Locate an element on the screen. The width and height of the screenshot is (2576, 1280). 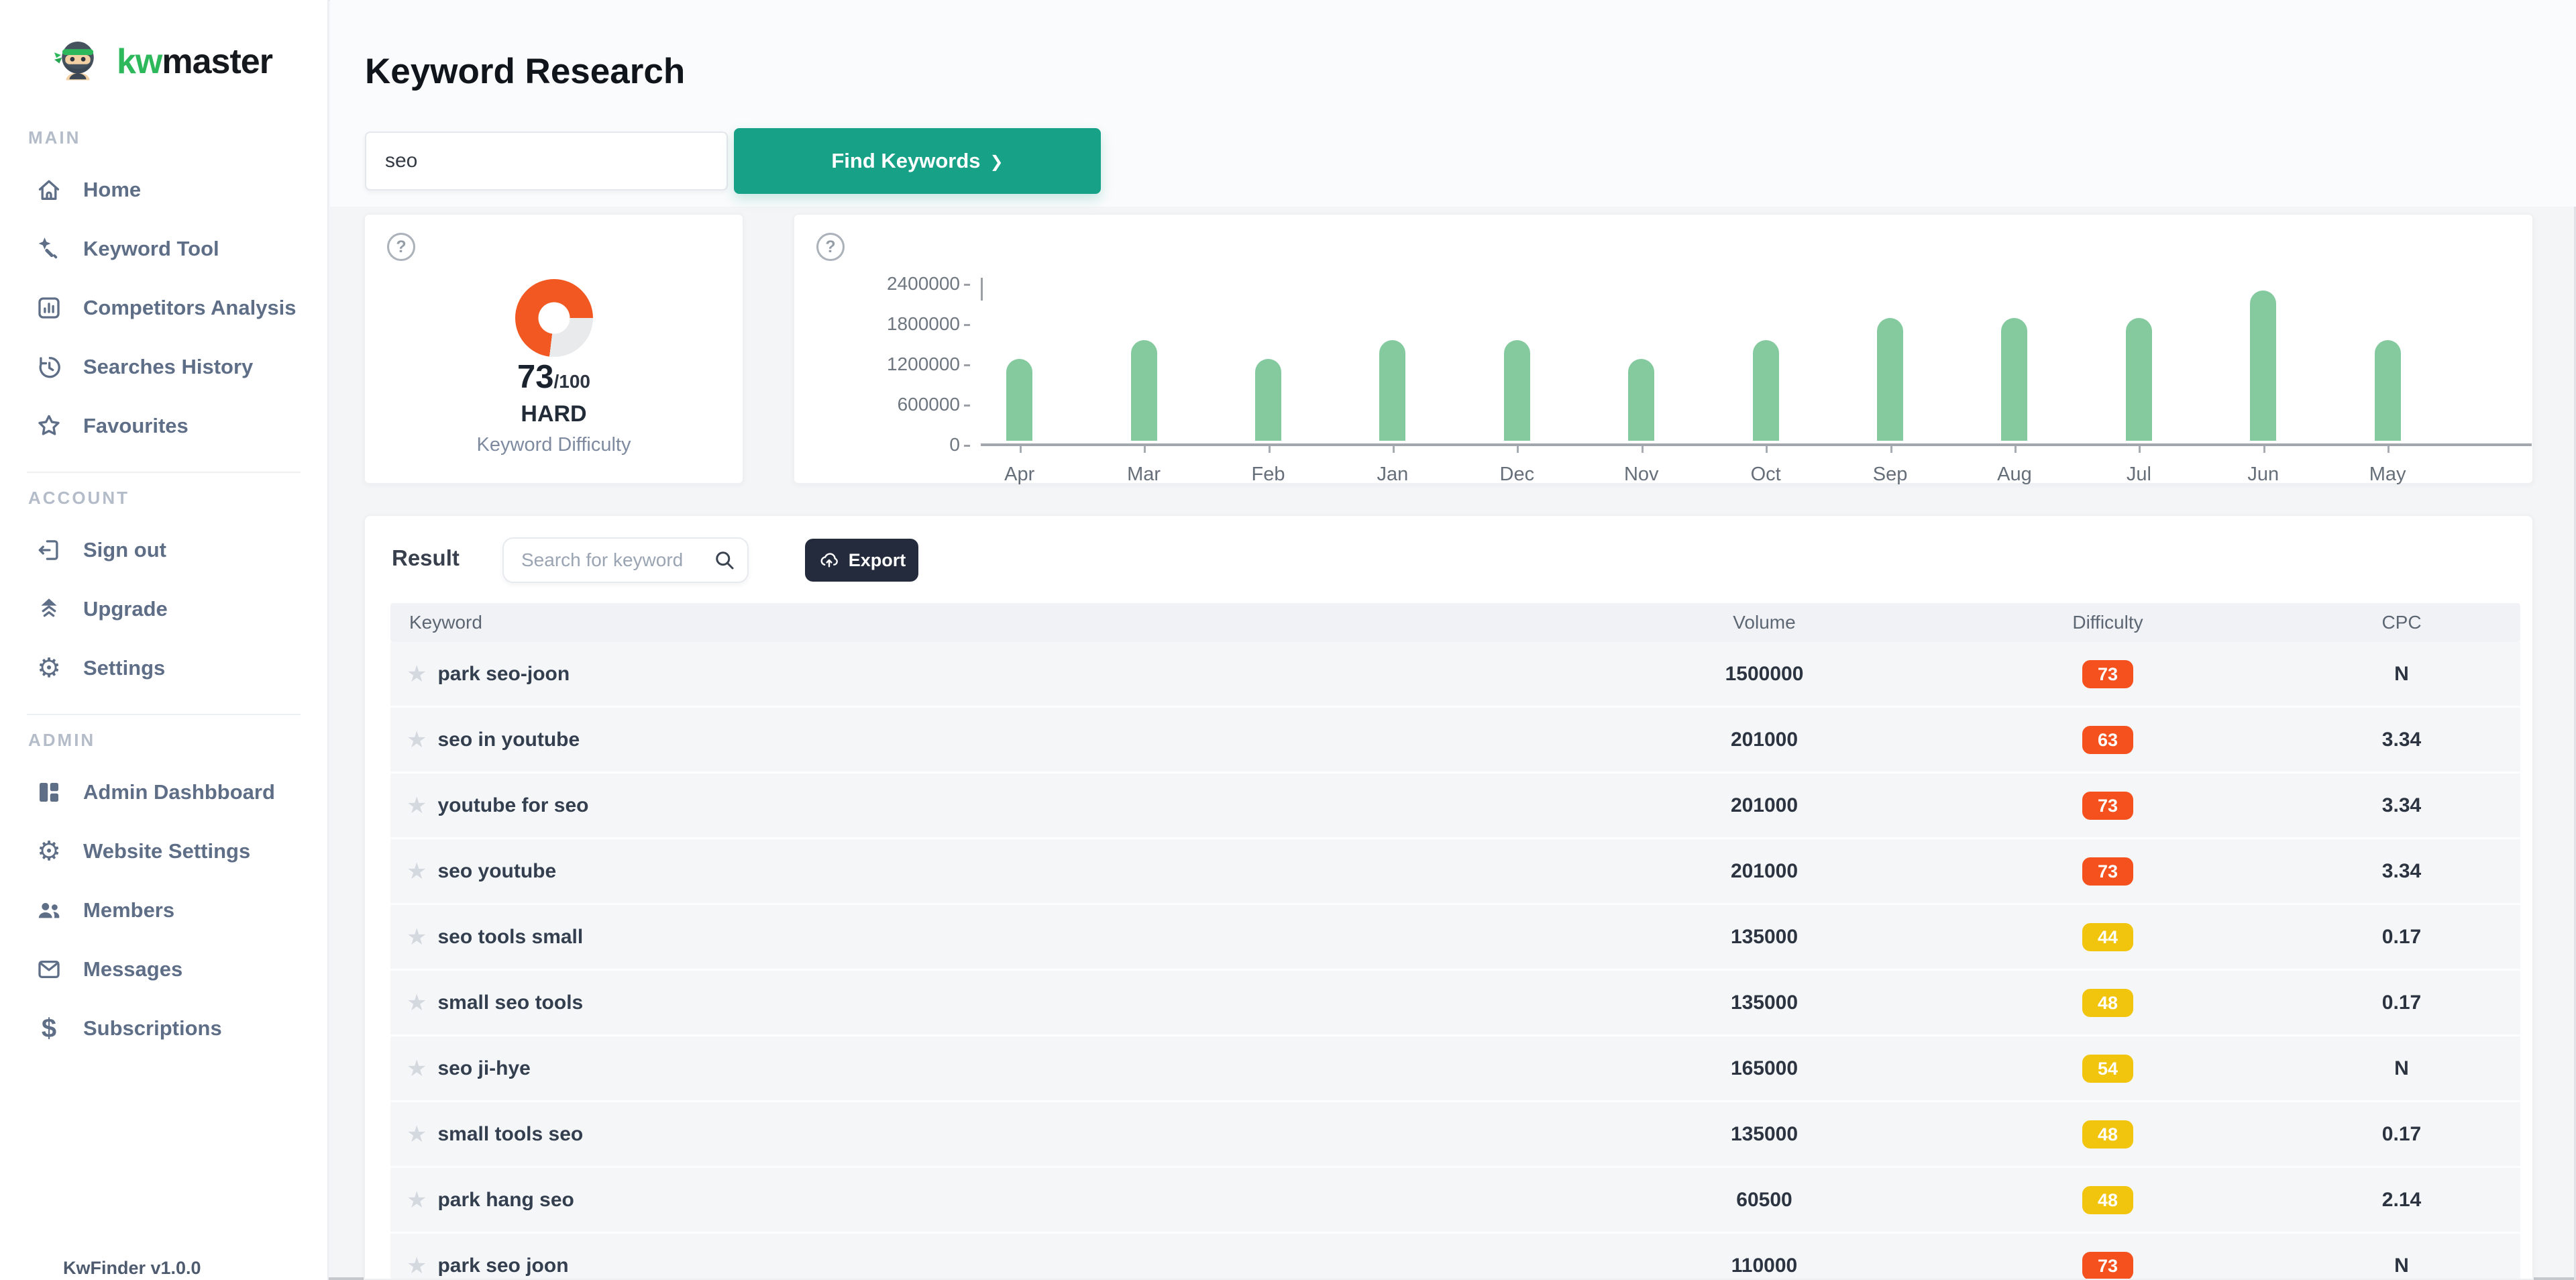
sidebar-item-favourites: Favourites is located at coordinates (163, 426).